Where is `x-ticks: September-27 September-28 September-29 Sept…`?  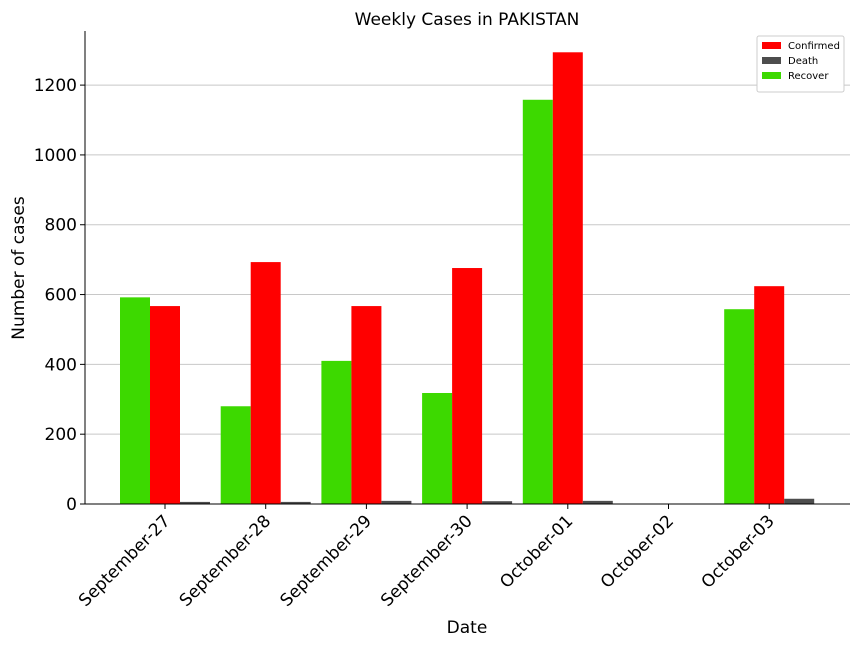 x-ticks: September-27 September-28 September-29 Sept… is located at coordinates (427, 557).